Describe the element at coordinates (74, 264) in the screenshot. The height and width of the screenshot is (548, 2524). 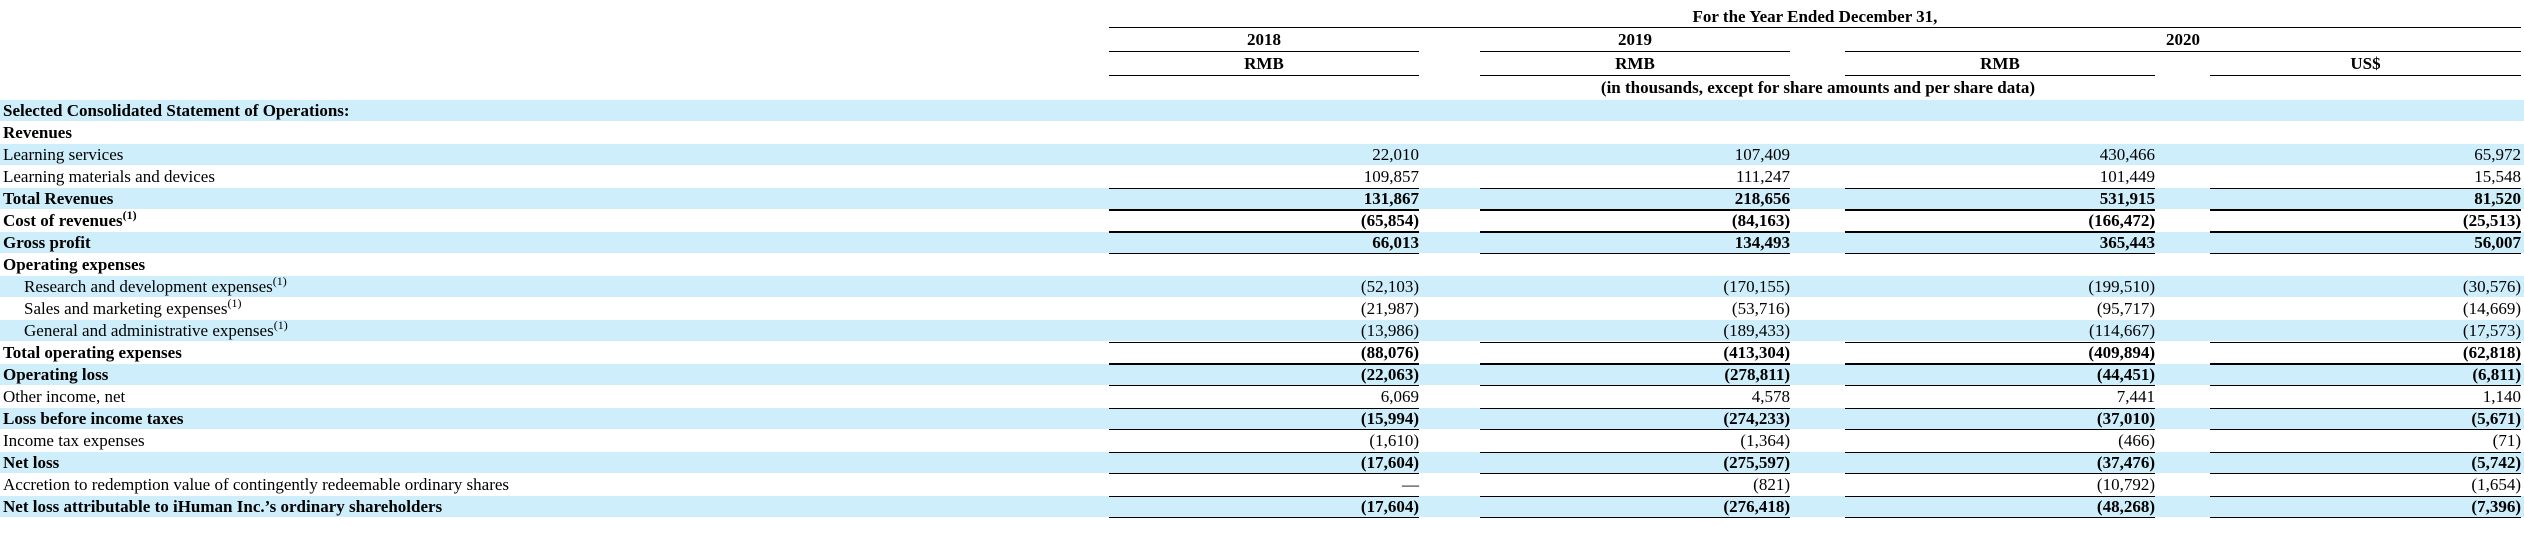
I see `row-label: Operating expenses` at that location.